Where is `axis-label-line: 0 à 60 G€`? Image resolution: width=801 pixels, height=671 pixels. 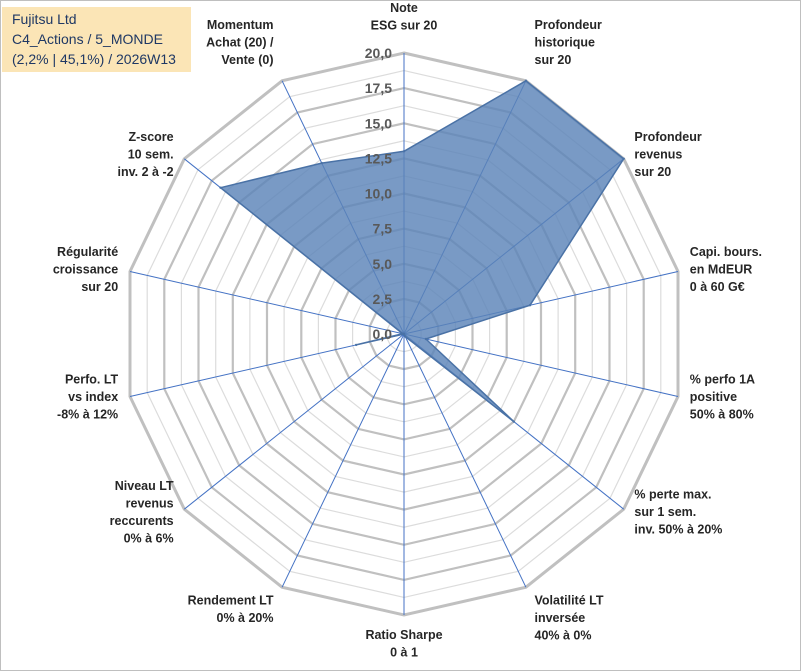
axis-label-line: 0 à 60 G€ is located at coordinates (717, 287).